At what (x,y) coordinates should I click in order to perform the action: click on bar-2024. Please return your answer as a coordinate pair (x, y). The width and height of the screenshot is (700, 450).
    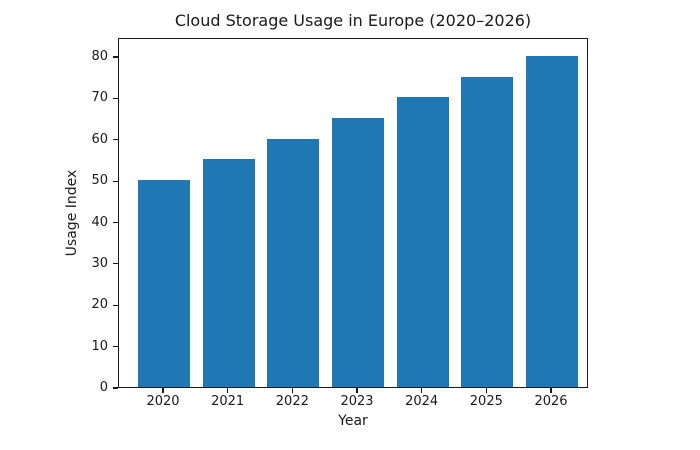
    Looking at the image, I should click on (422, 242).